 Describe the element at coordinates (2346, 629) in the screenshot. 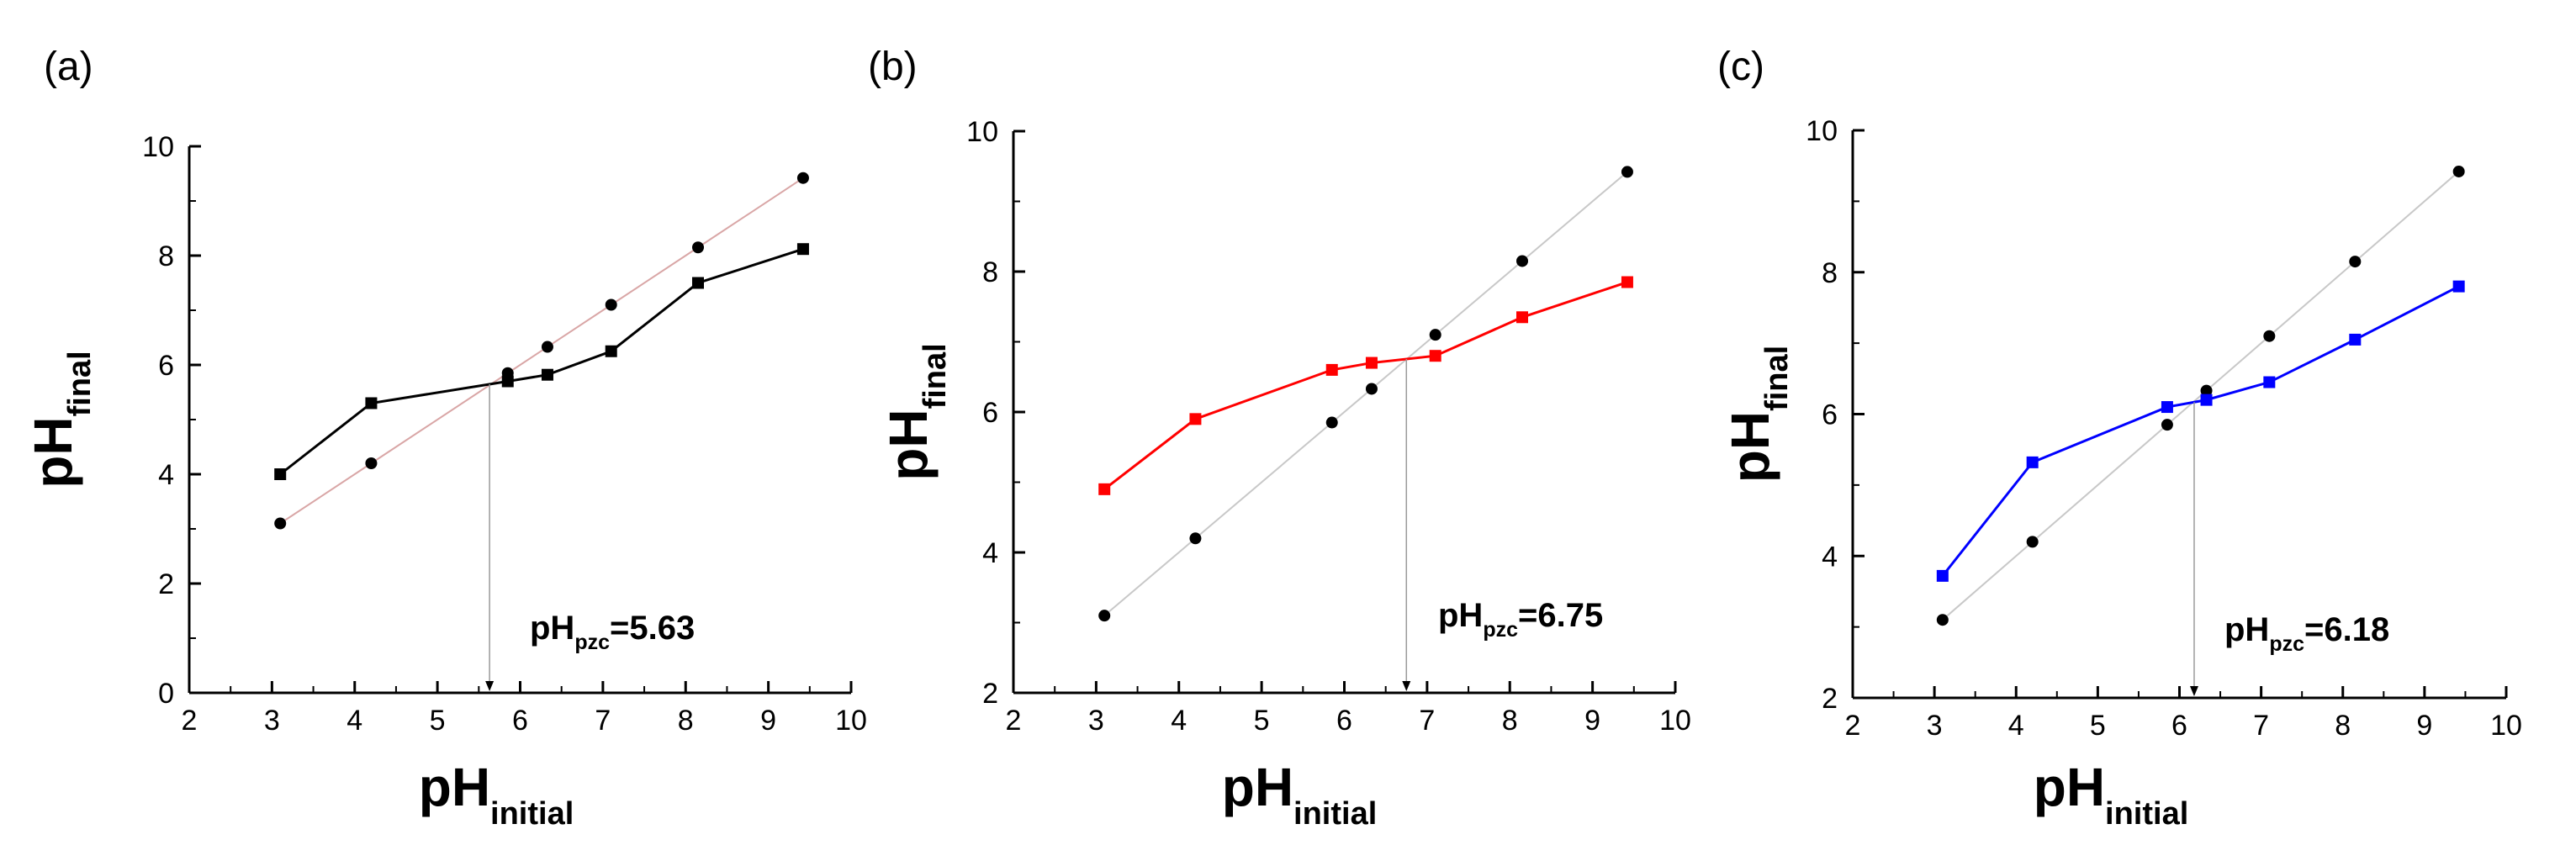

I see `pzc-annotation-value: =6.18` at that location.